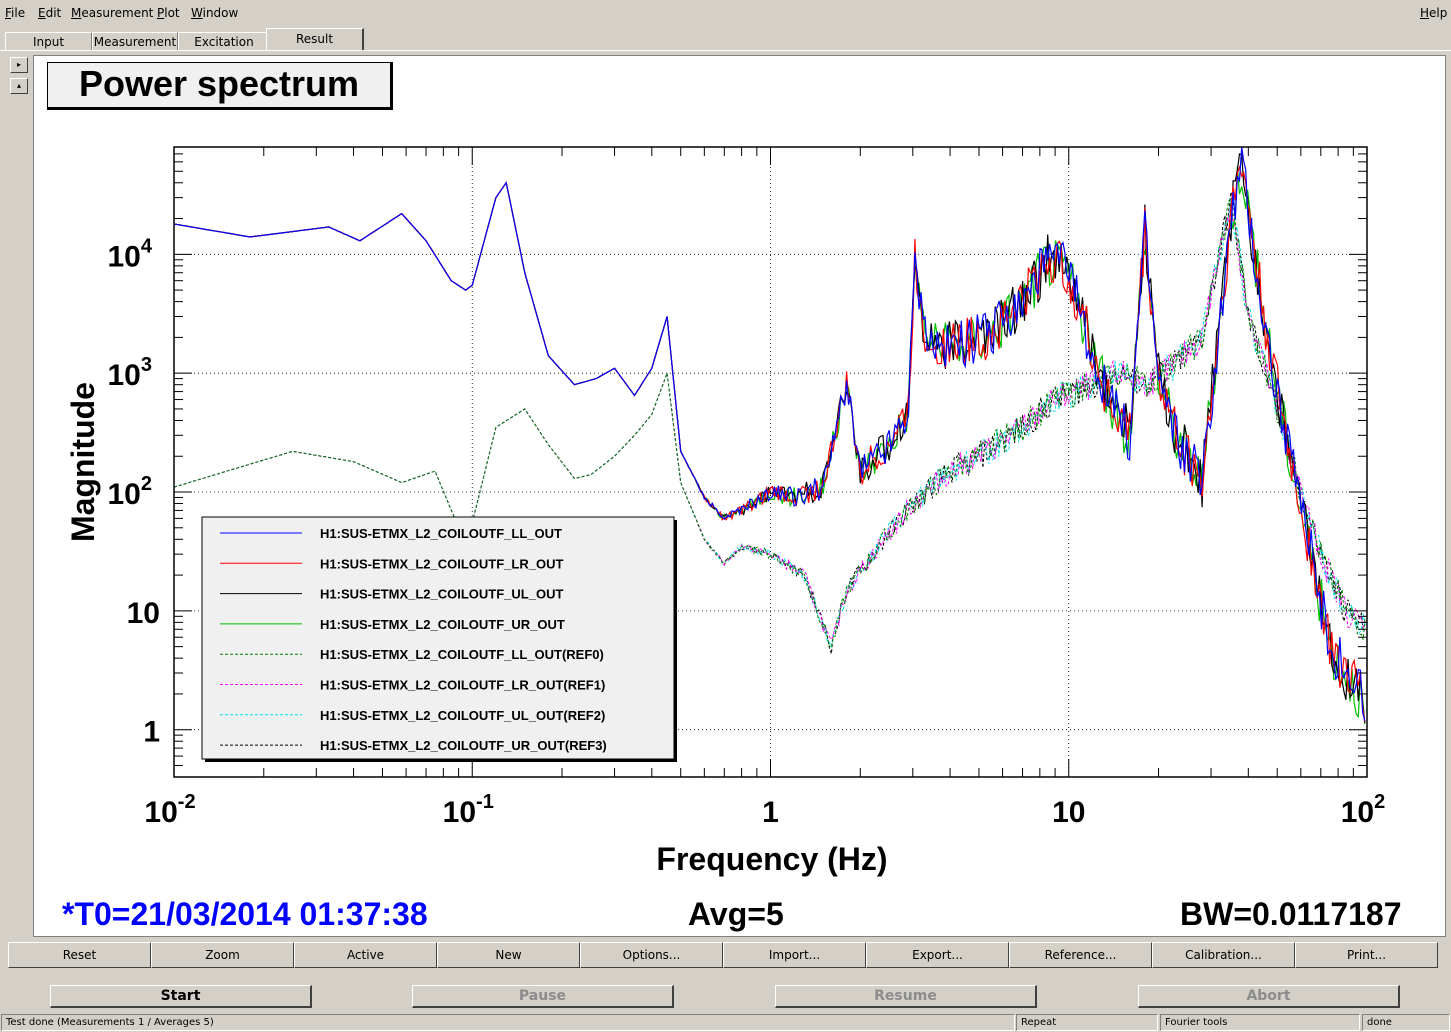 The width and height of the screenshot is (1451, 1032). I want to click on plot-title: Power spectrum, so click(220, 86).